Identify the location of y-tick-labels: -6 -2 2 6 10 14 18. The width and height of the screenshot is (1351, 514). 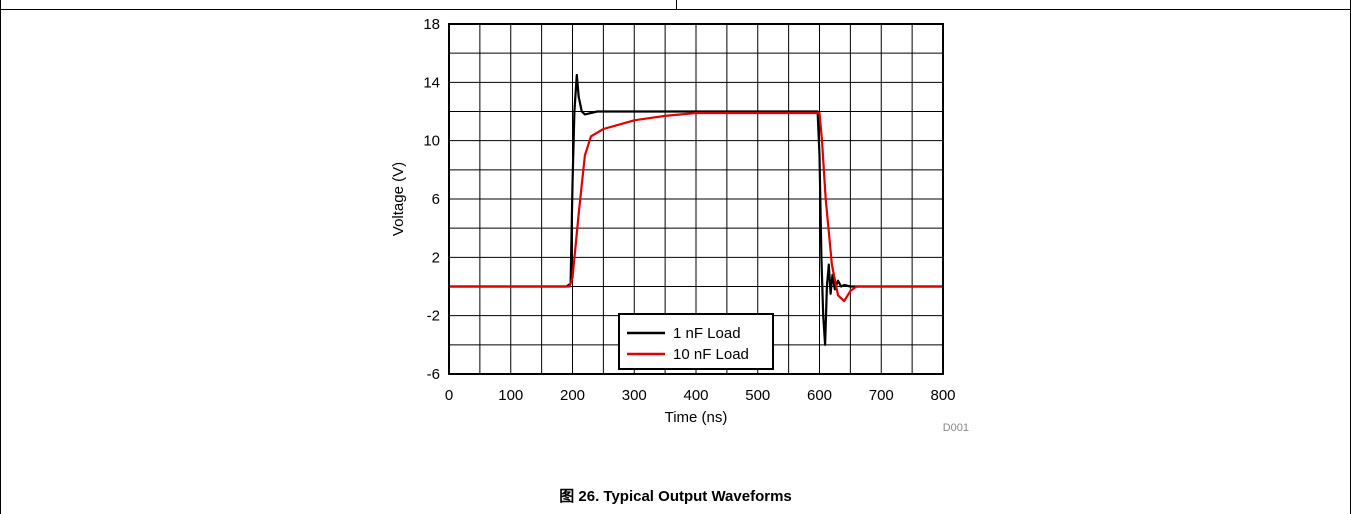
(431, 199).